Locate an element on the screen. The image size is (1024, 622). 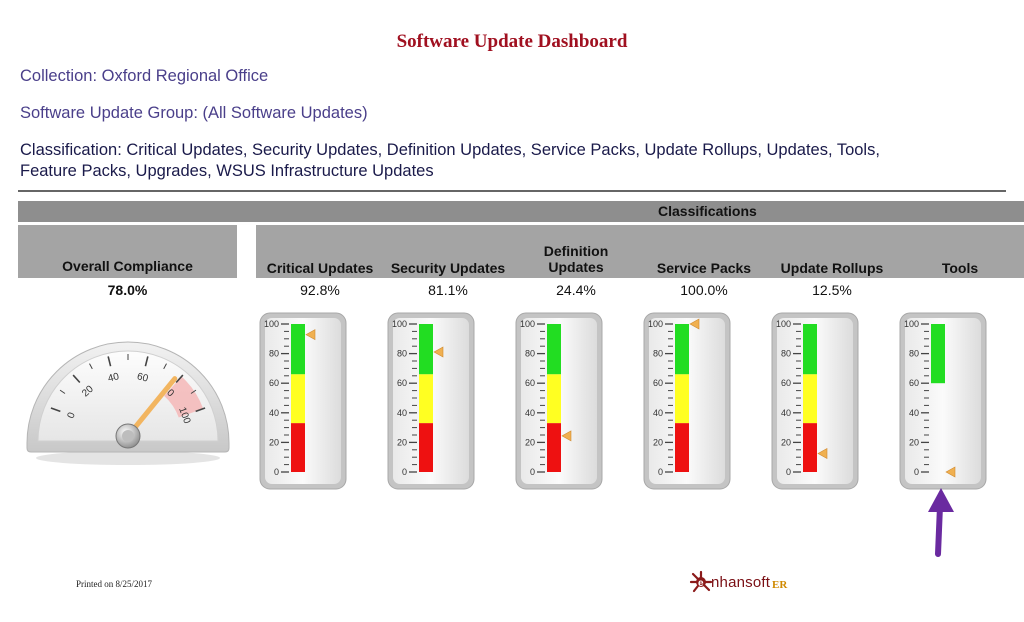
column-header-3: Service Packs is located at coordinates (704, 268).